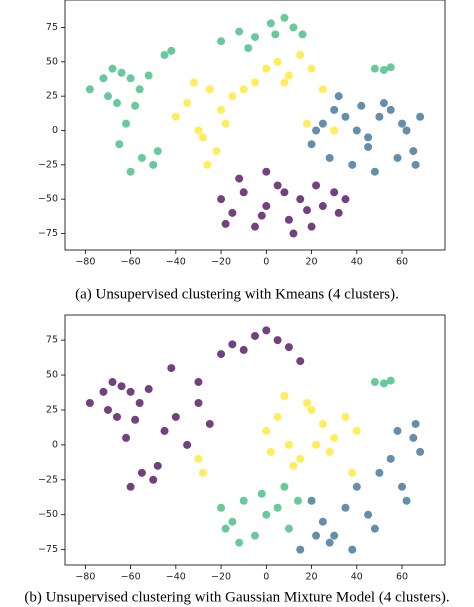 This screenshot has height=607, width=474. What do you see at coordinates (48, 479) in the screenshot?
I see `y-tick-label: −25` at bounding box center [48, 479].